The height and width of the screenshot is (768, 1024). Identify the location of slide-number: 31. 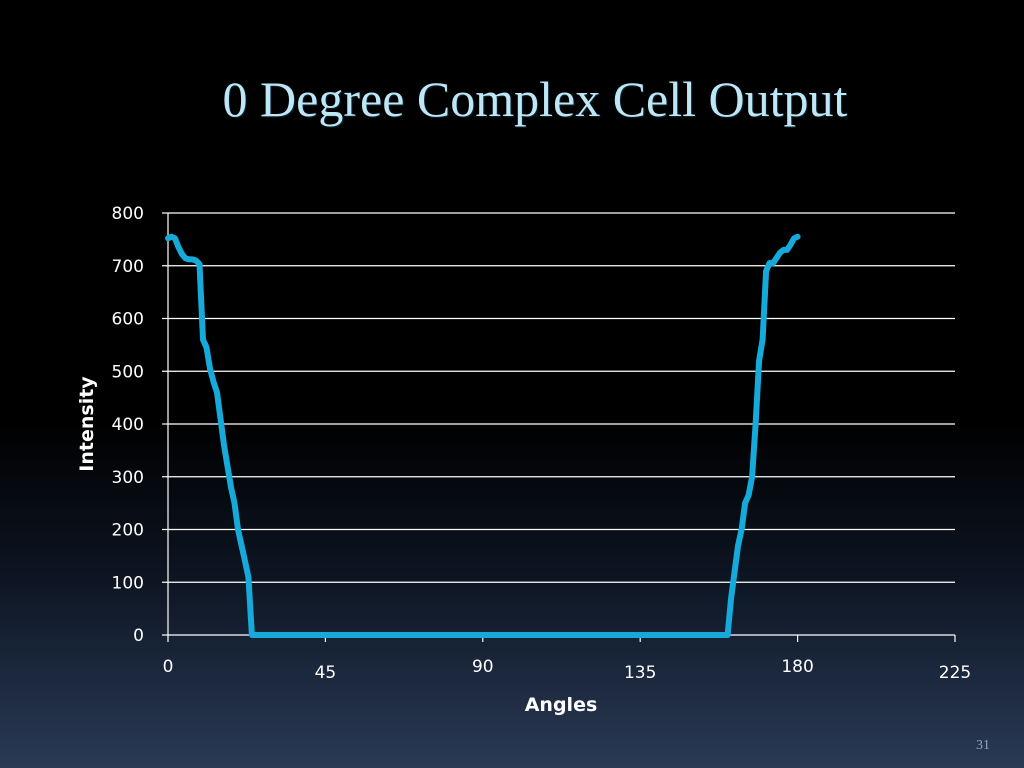
(983, 745).